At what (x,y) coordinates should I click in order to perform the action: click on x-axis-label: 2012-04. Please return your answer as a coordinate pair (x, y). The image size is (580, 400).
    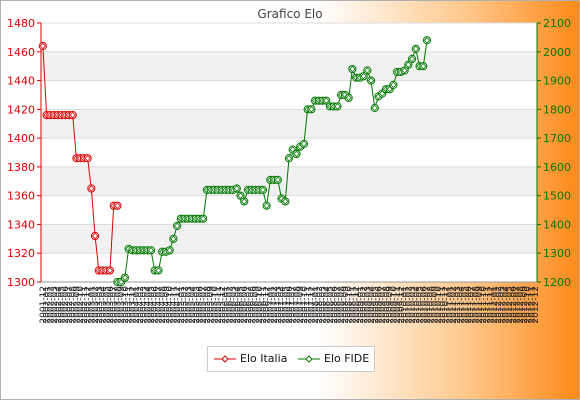
    Looking at the image, I should click on (506, 305).